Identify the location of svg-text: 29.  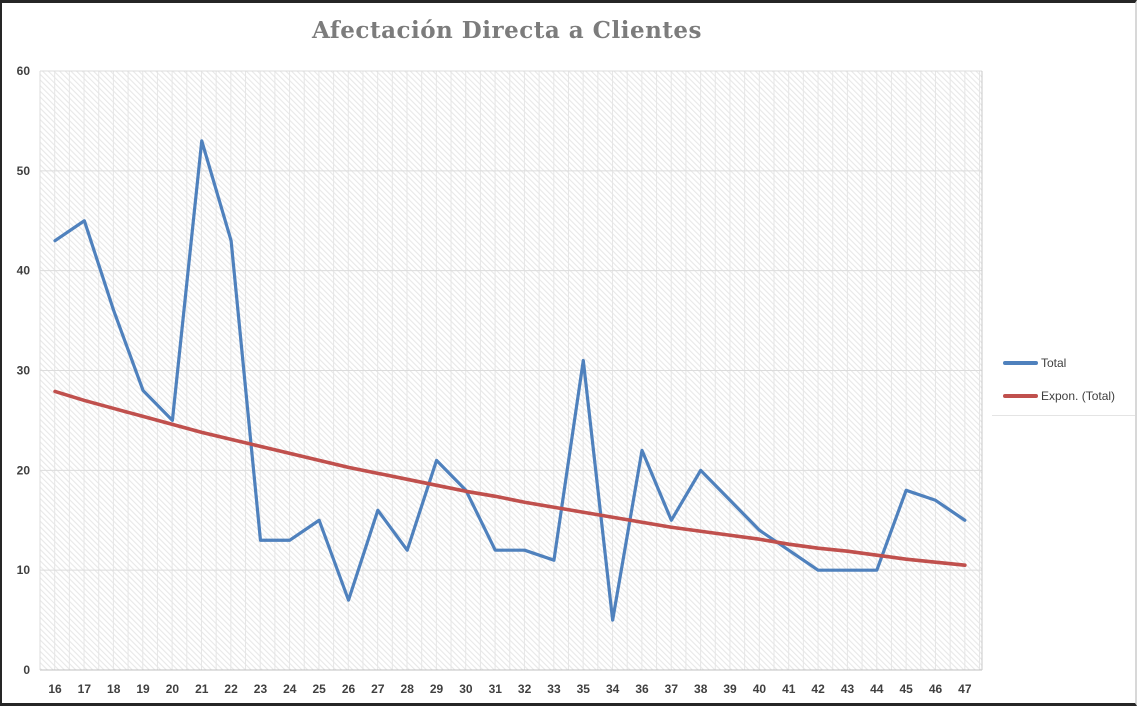
(437, 689).